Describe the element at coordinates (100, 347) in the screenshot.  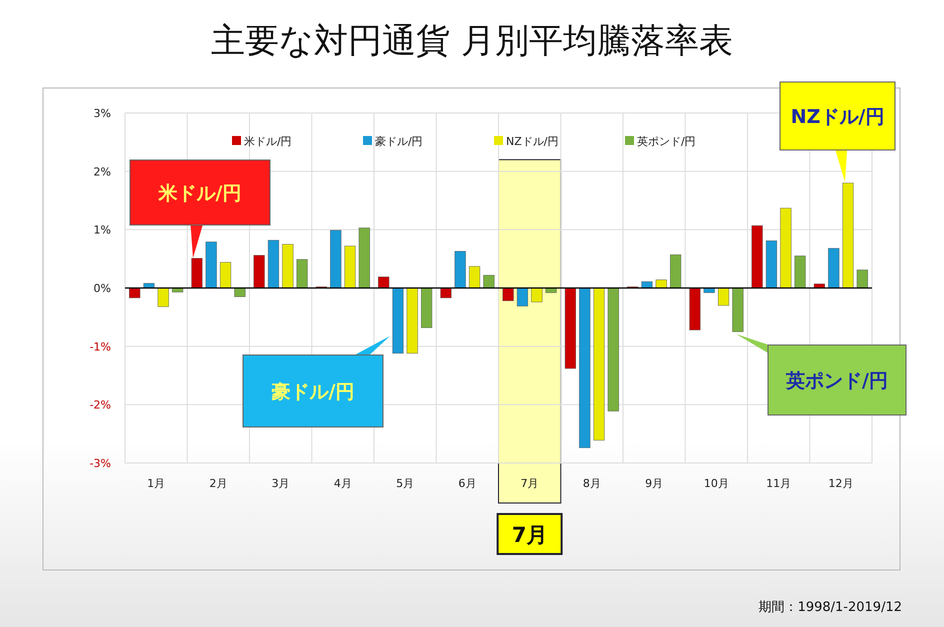
I see `y-tick-label: -1%` at that location.